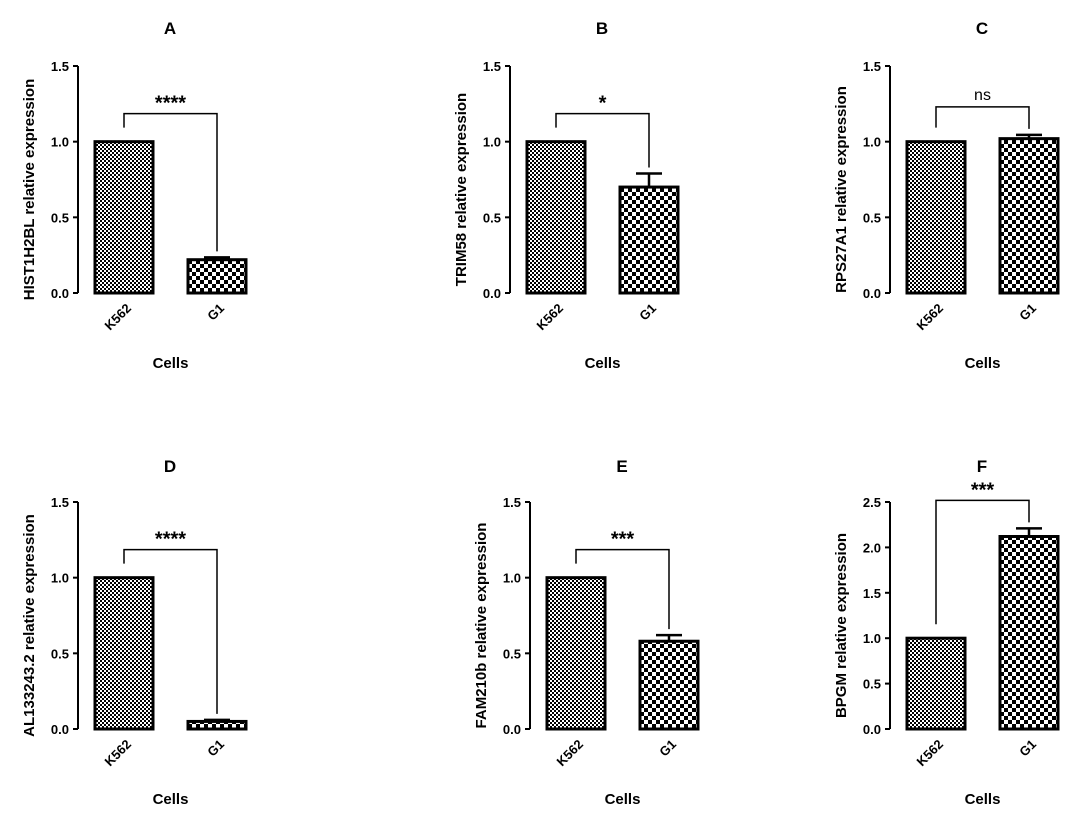  What do you see at coordinates (982, 95) in the screenshot?
I see `significance-label: ns` at bounding box center [982, 95].